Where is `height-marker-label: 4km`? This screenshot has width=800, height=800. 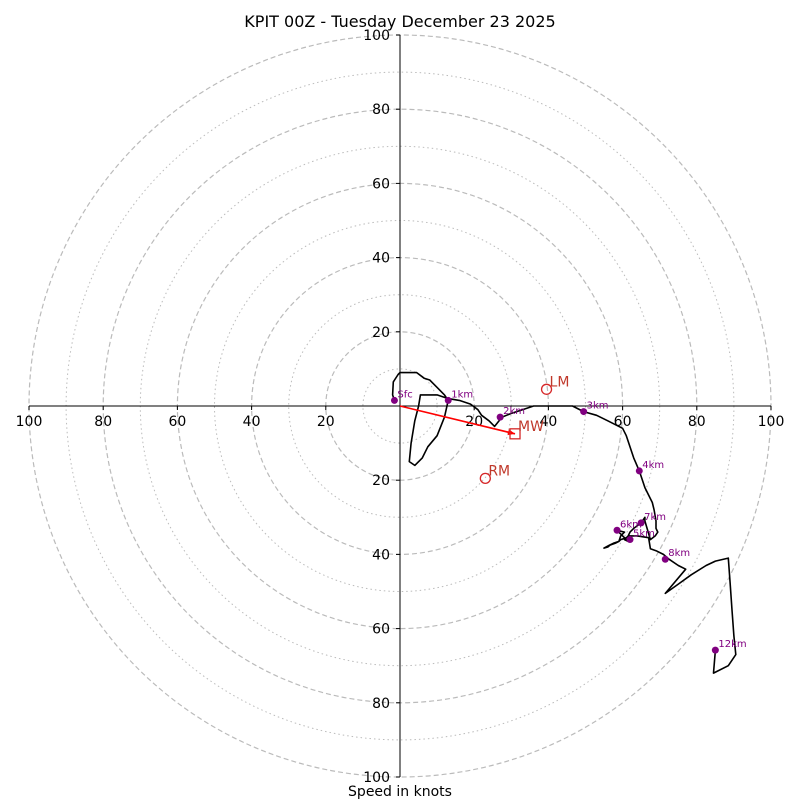 height-marker-label: 4km is located at coordinates (653, 465).